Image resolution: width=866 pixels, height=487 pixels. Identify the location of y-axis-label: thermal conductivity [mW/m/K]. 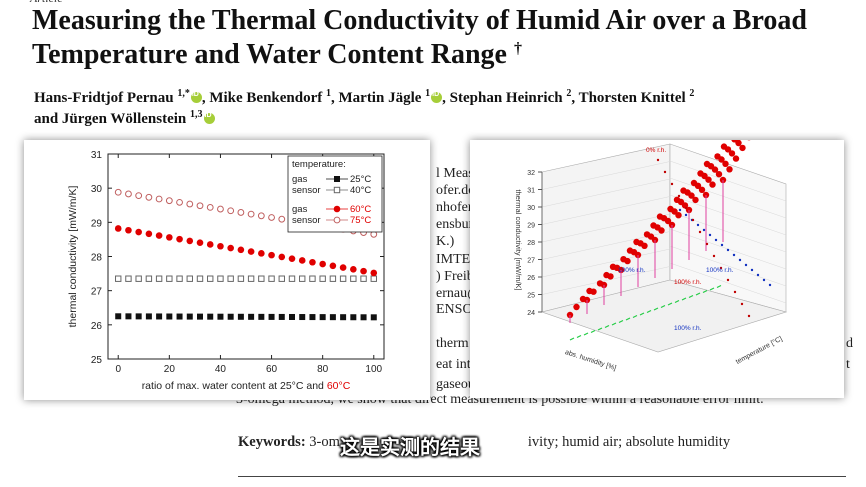
(73, 257).